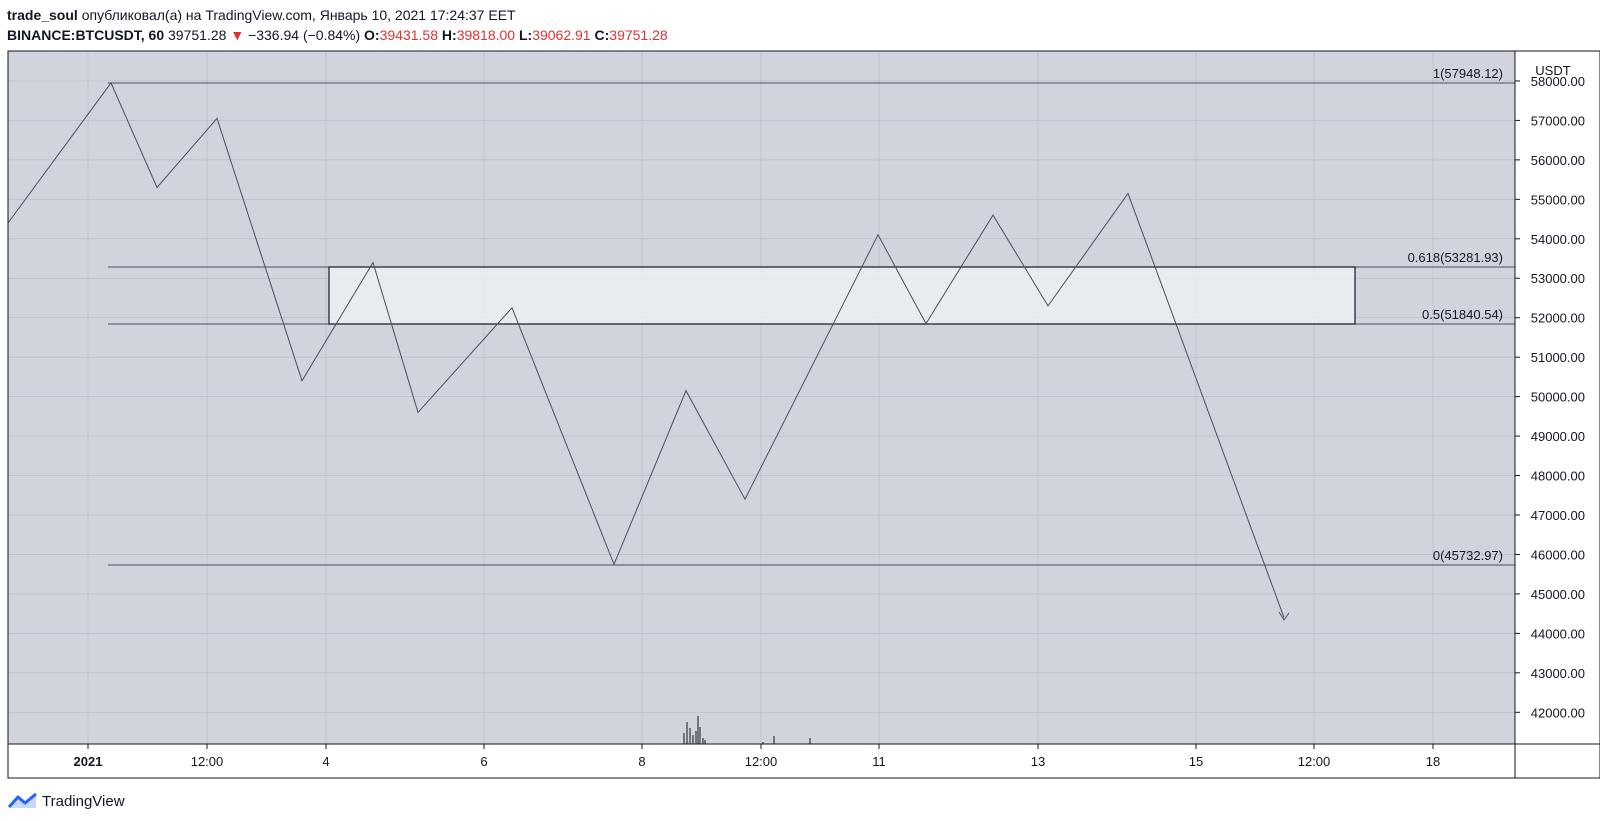 Image resolution: width=1600 pixels, height=821 pixels. I want to click on price-tick-label: 55000.00, so click(1558, 199).